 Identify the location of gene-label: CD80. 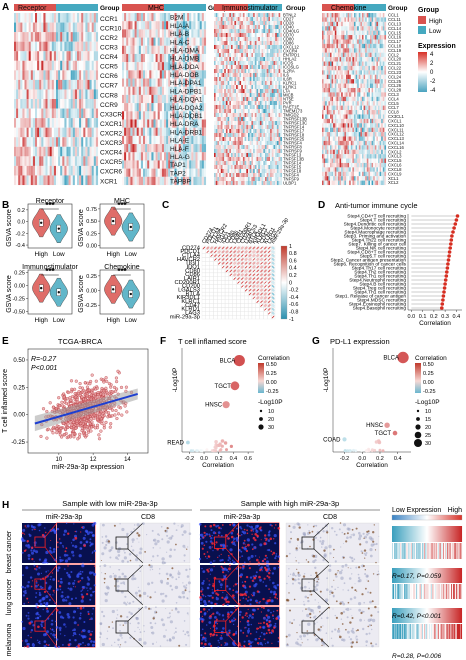
(288, 38).